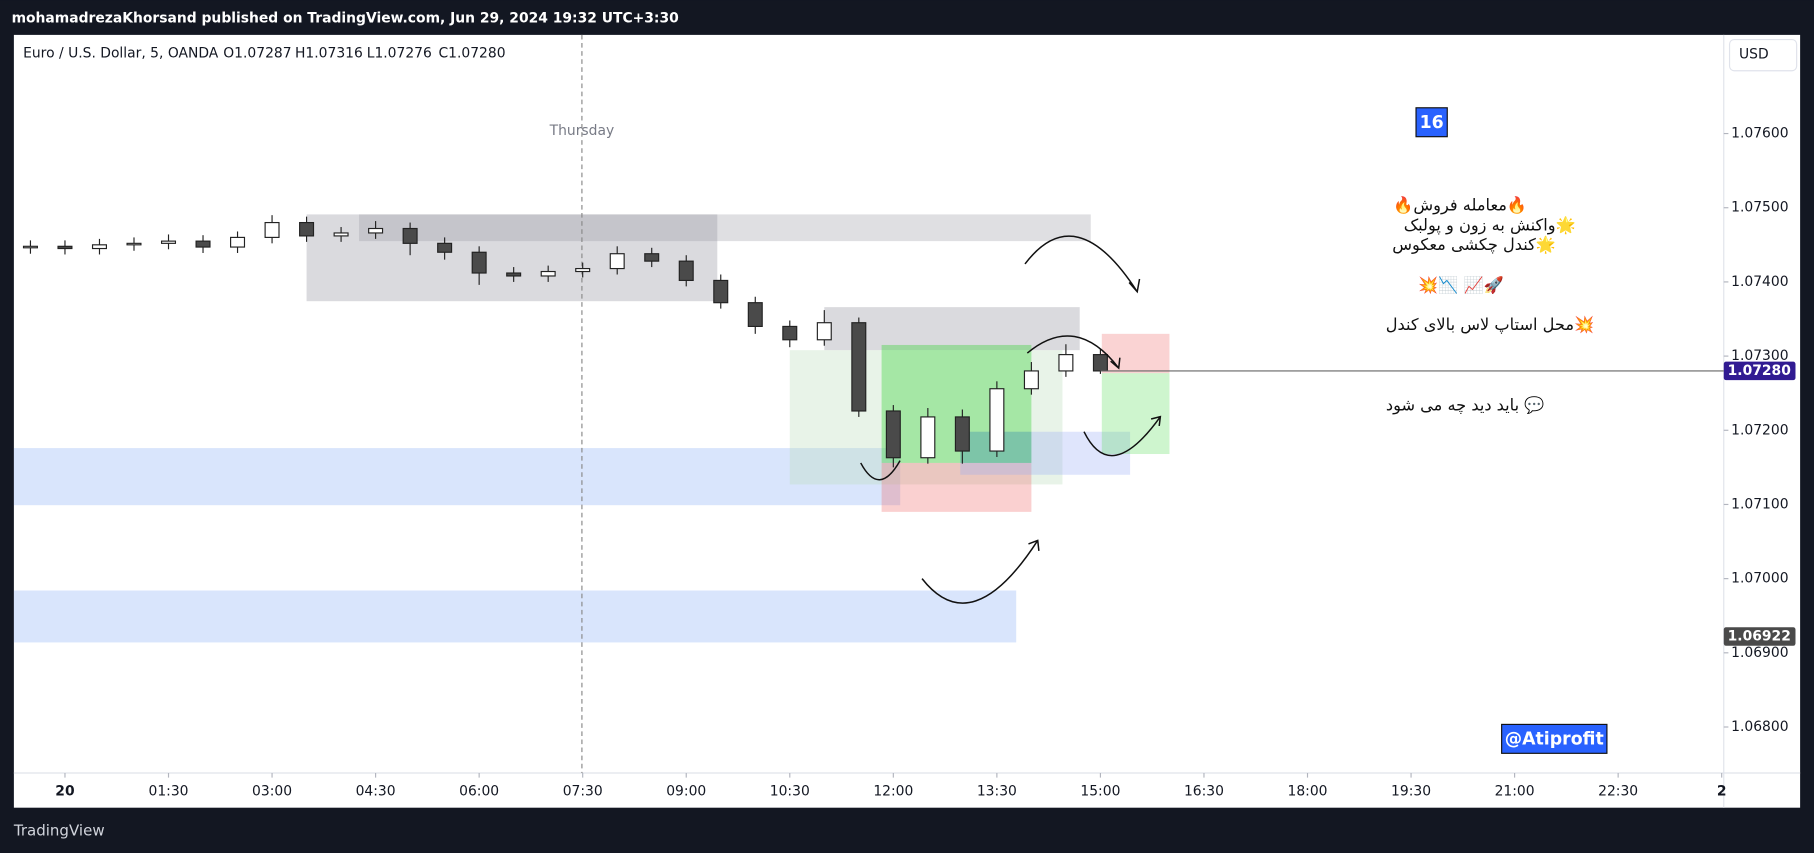  What do you see at coordinates (583, 791) in the screenshot?
I see `x-tick-label: 07:30` at bounding box center [583, 791].